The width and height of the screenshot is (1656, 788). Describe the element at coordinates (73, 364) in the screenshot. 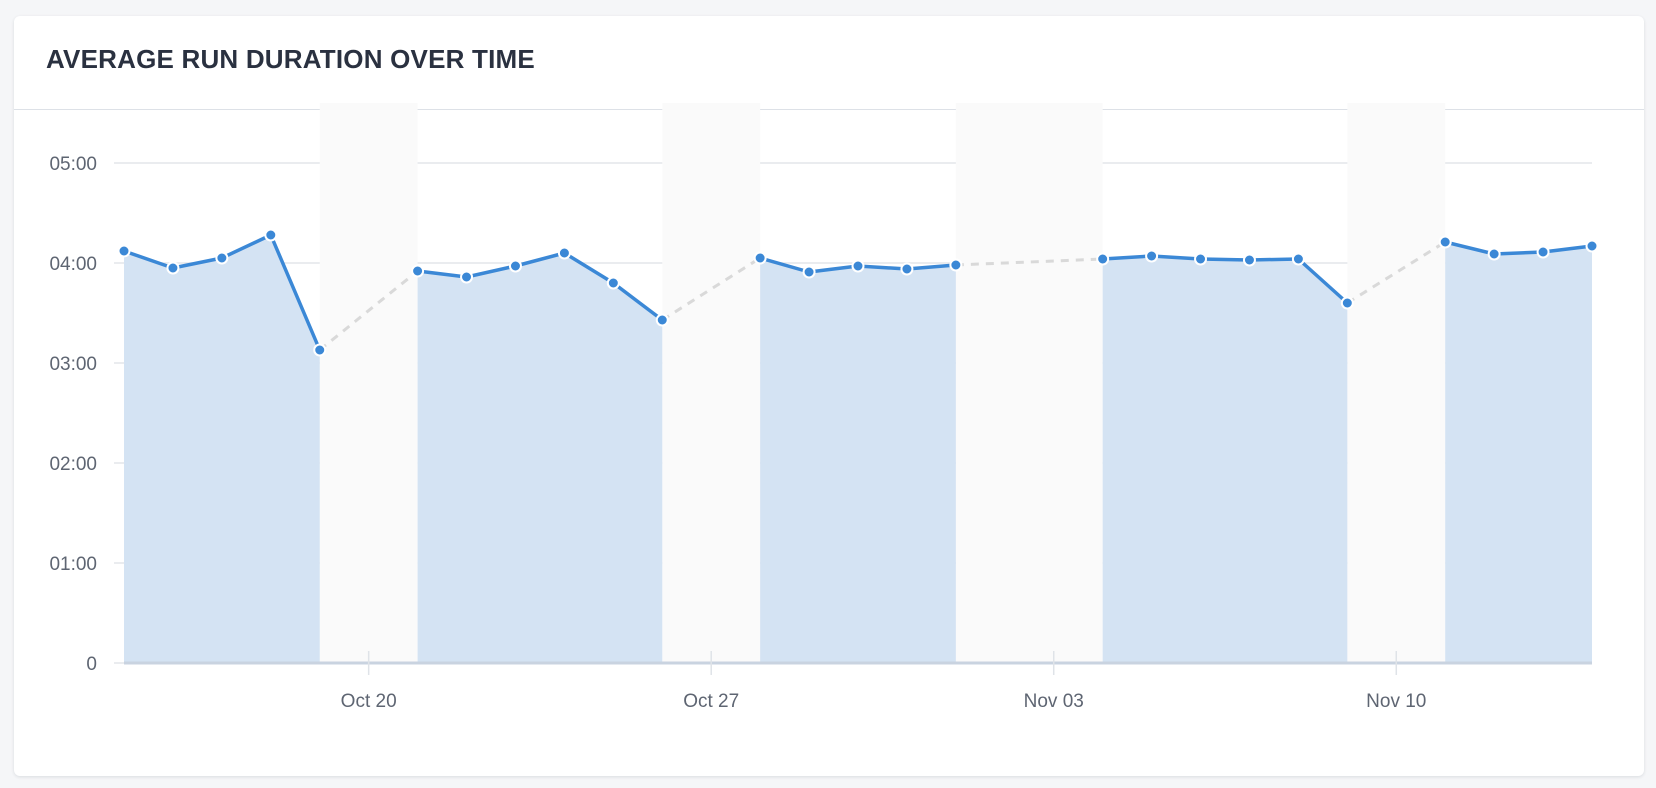

I see `y-tick-label: 03:00` at that location.